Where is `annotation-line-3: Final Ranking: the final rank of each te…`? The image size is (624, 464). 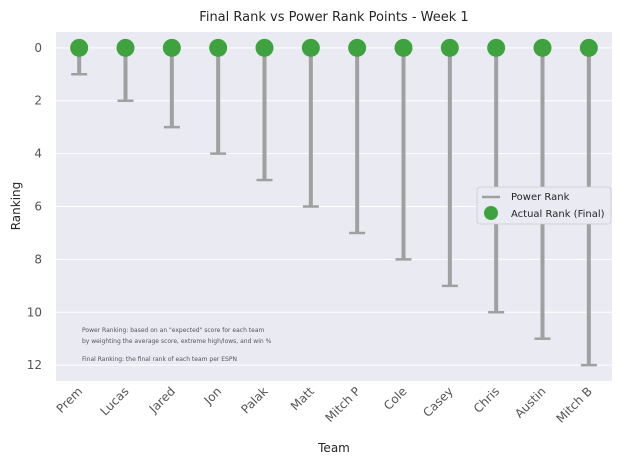
annotation-line-3: Final Ranking: the final rank of each te… is located at coordinates (159, 359).